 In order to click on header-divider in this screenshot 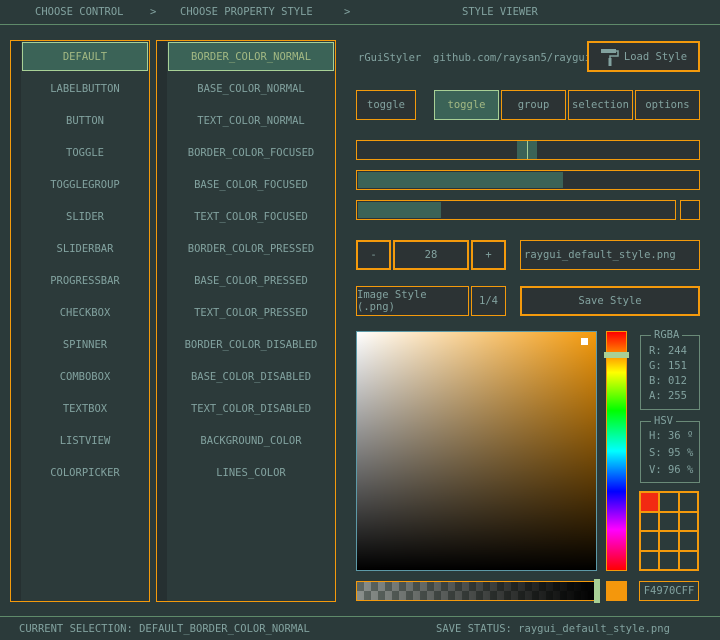, I will do `click(360, 24)`.